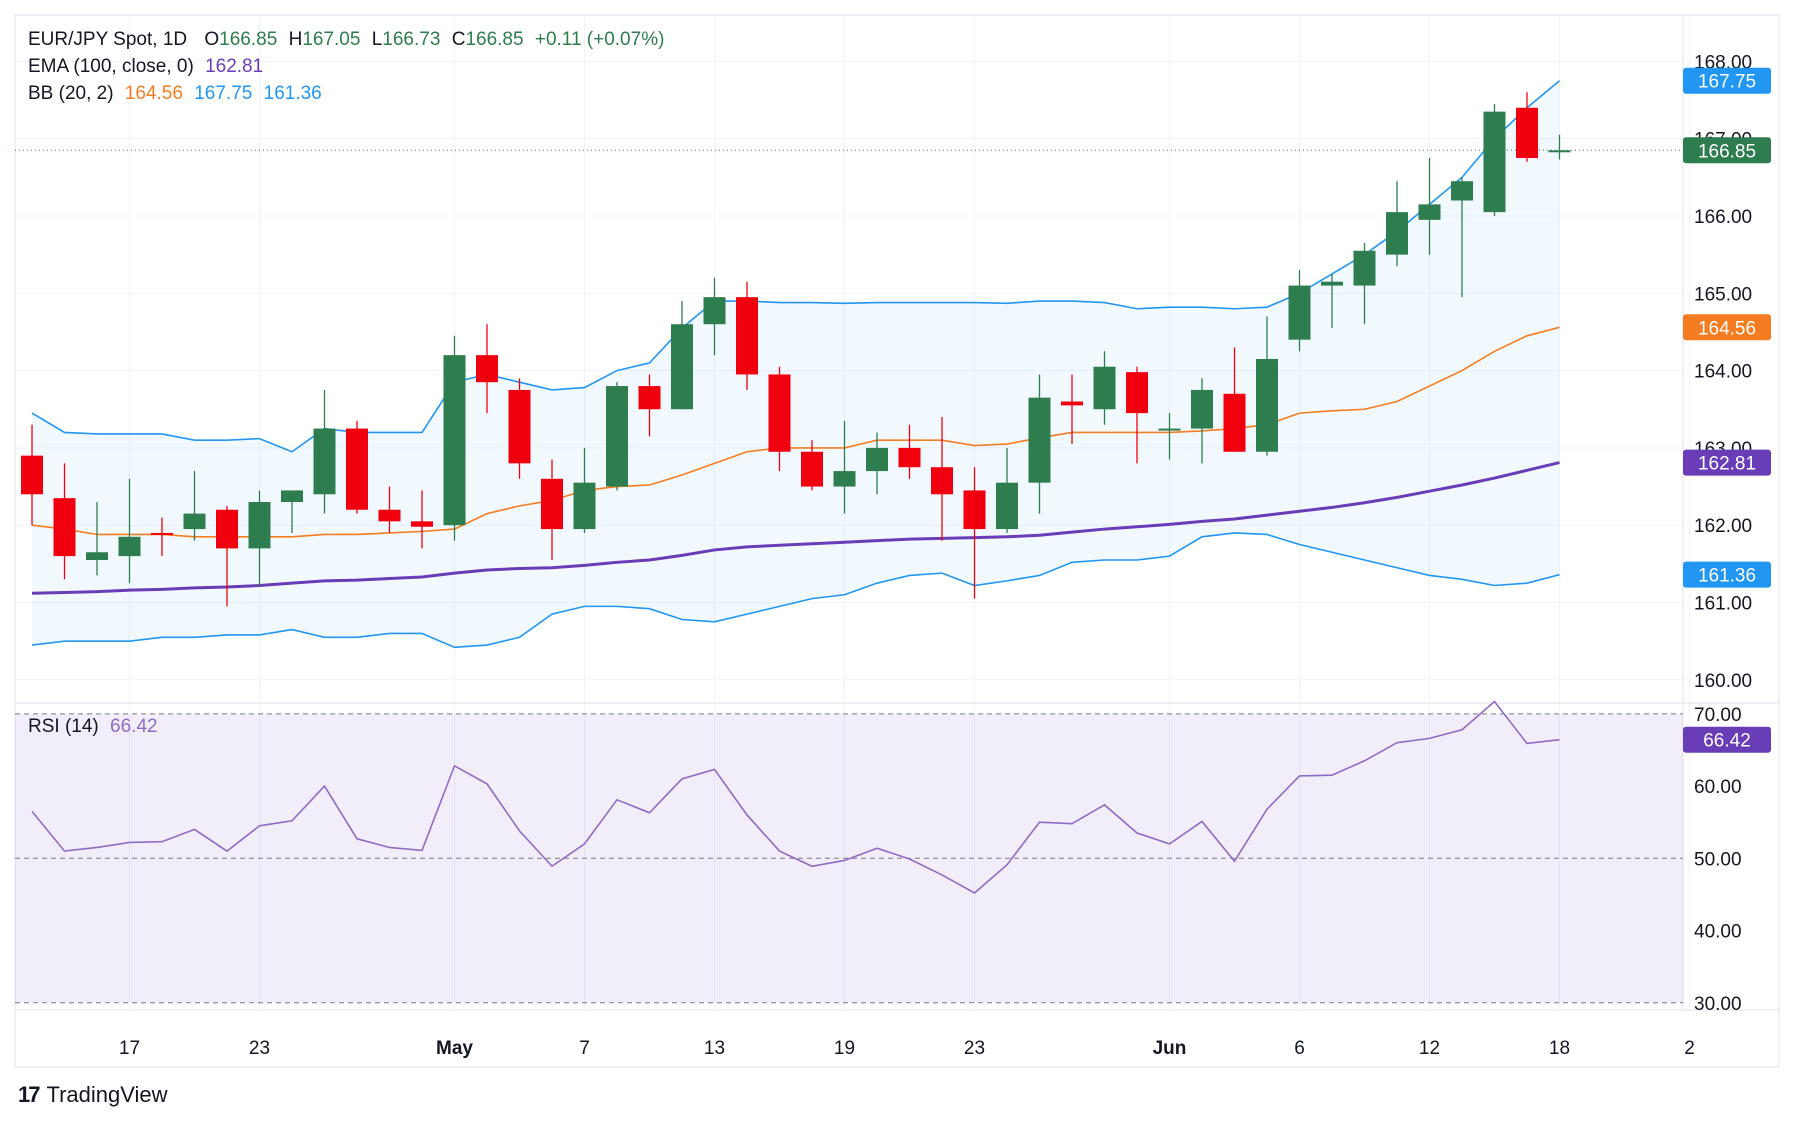 The height and width of the screenshot is (1124, 1794). I want to click on rsi-price-tag-bg, so click(1727, 739).